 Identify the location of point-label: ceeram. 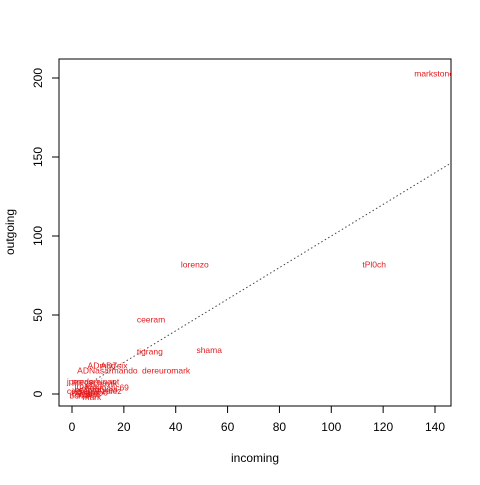
(151, 320).